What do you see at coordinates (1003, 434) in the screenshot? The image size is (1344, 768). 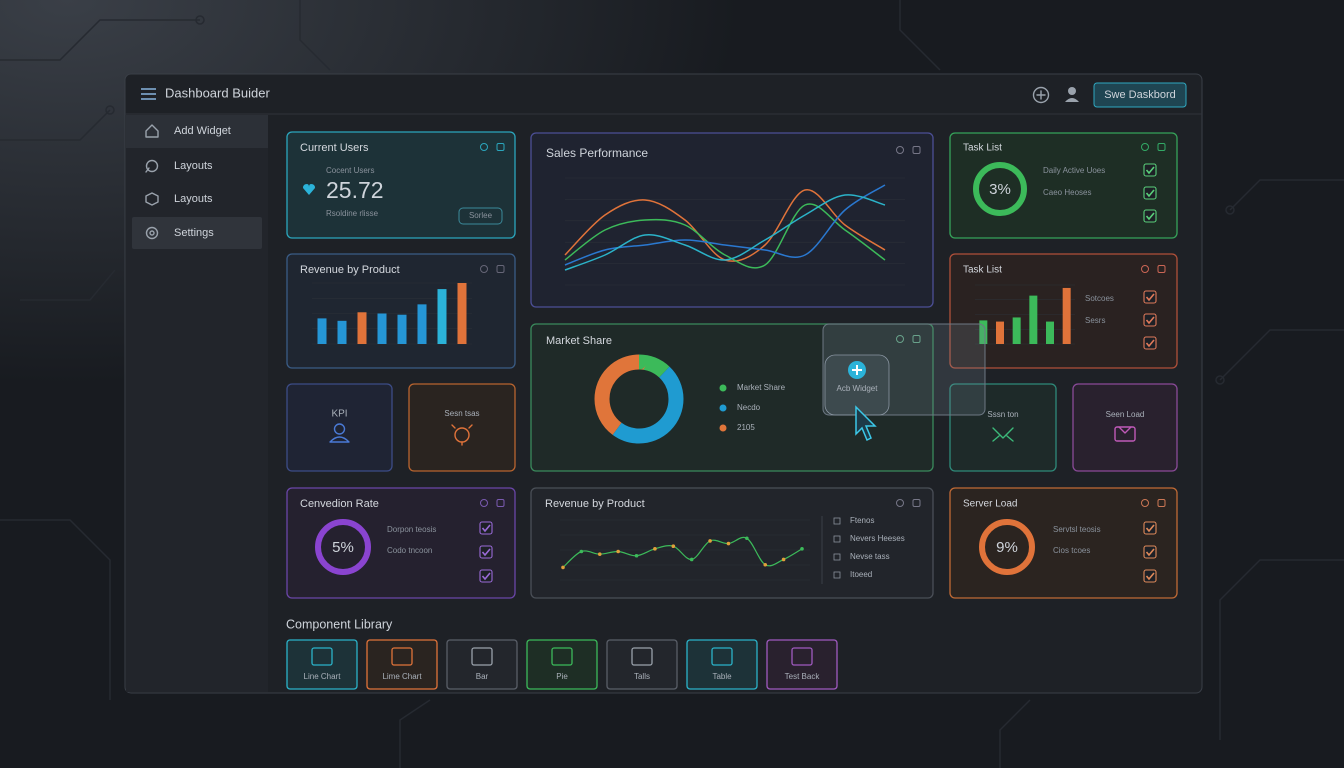 I see `share-icon` at bounding box center [1003, 434].